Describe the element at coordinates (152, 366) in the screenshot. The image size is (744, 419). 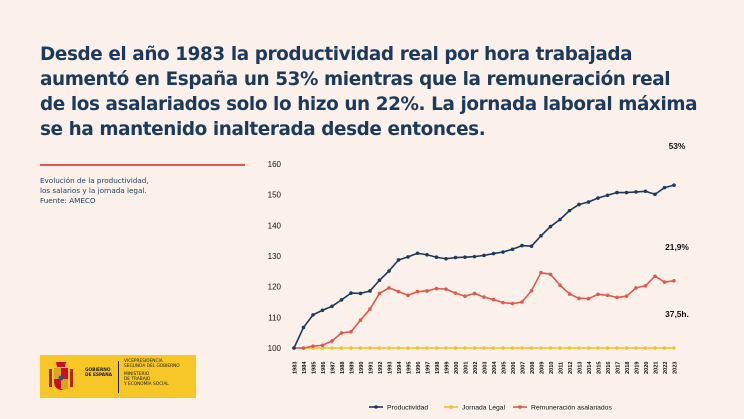
I see `logo-text: SEGUNDA DEL GOBIERNO` at that location.